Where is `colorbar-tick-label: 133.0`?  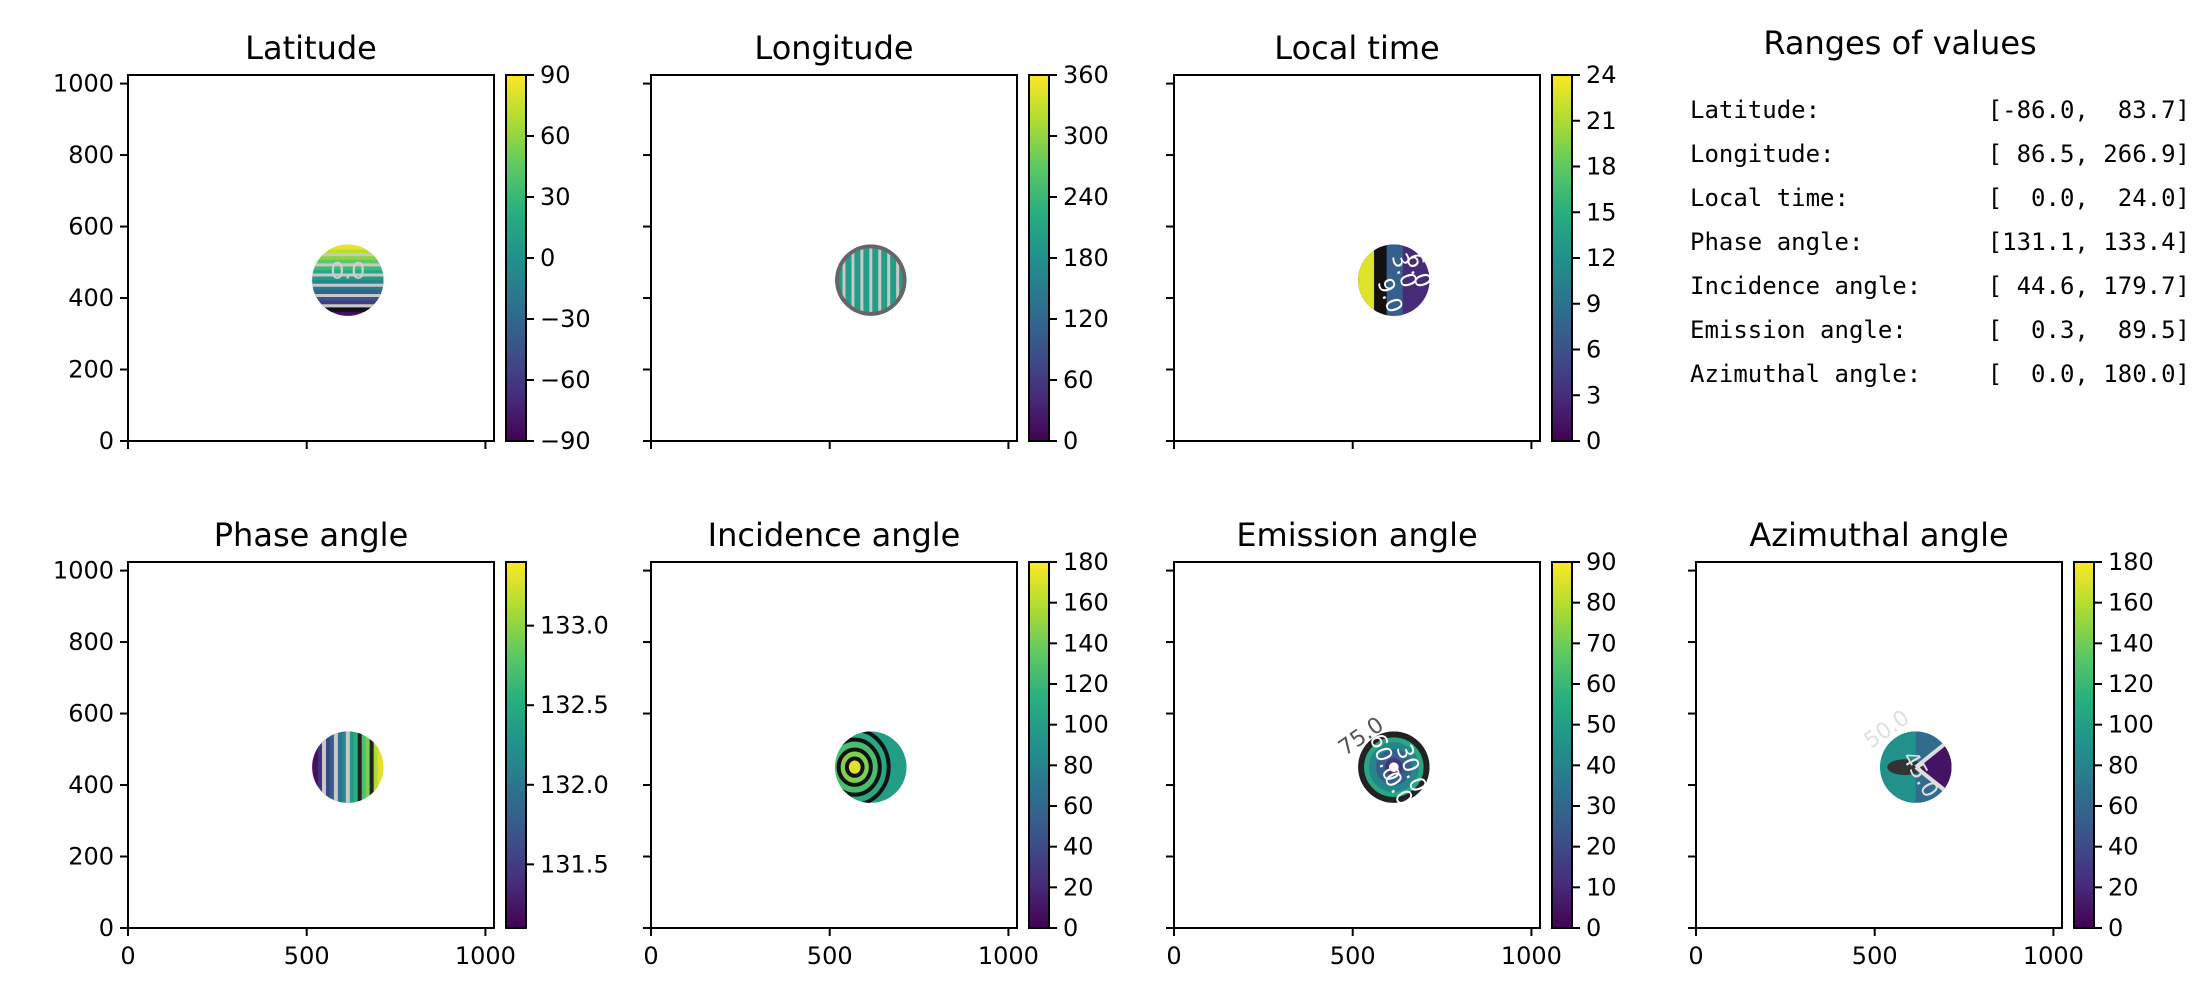 colorbar-tick-label: 133.0 is located at coordinates (574, 626).